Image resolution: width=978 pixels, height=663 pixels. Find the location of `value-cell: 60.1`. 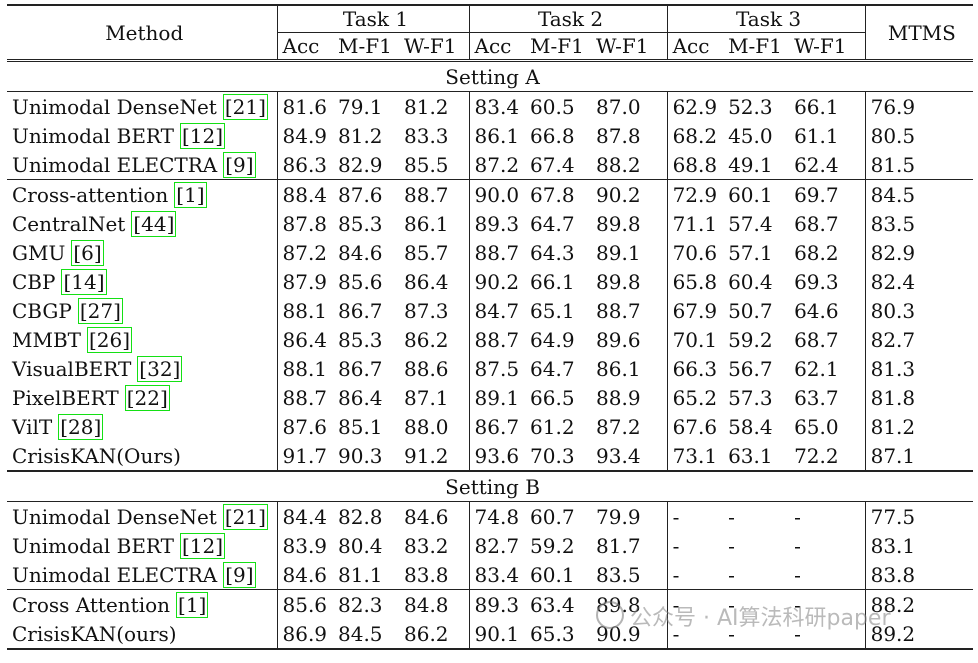

value-cell: 60.1 is located at coordinates (756, 194).